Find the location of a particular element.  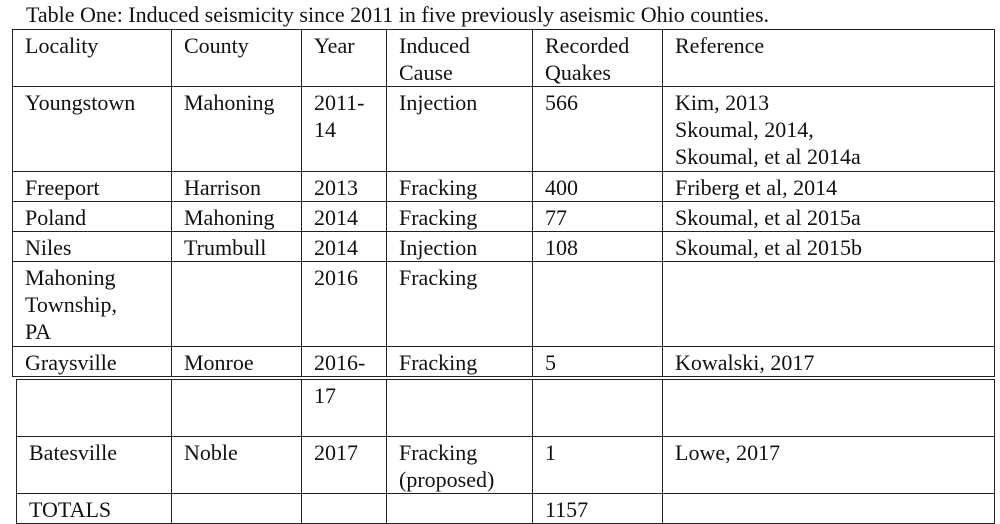

header-line: Induced is located at coordinates (434, 45).